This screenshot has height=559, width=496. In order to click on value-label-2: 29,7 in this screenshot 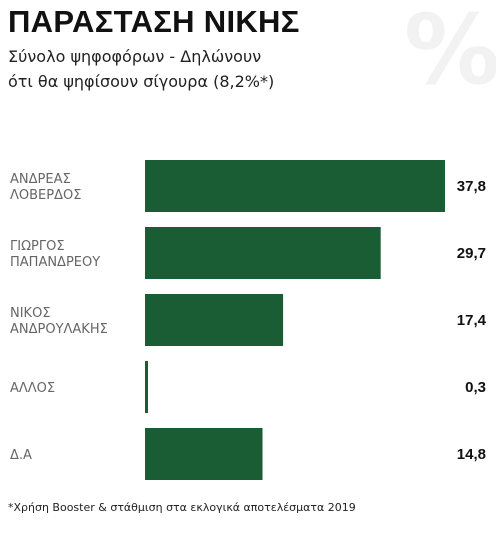, I will do `click(471, 253)`.